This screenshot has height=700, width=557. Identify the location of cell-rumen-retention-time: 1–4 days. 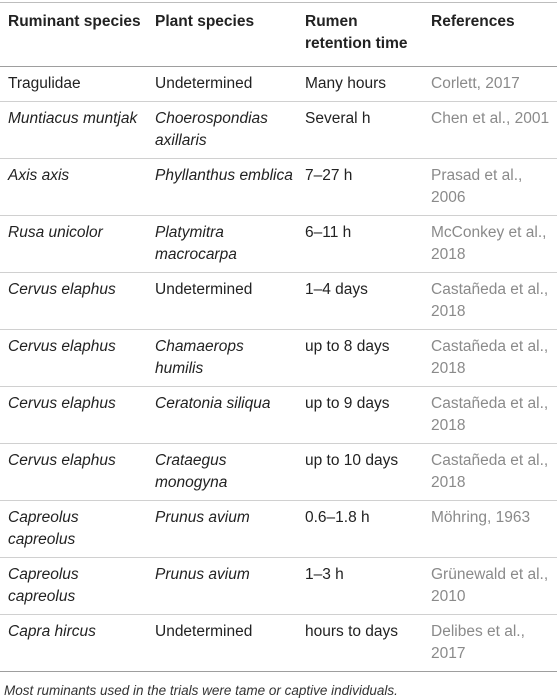
(336, 289).